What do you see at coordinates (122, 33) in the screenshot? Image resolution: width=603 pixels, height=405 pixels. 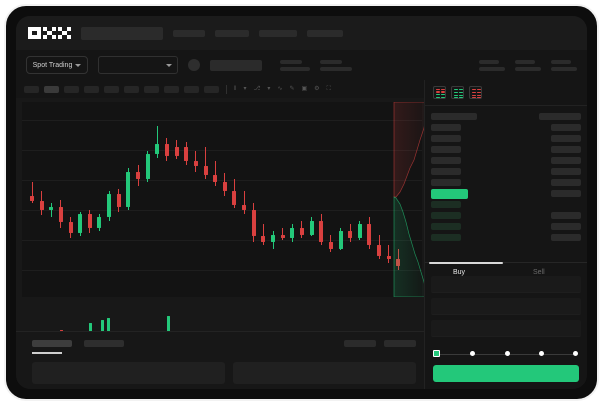 I see `search-input` at bounding box center [122, 33].